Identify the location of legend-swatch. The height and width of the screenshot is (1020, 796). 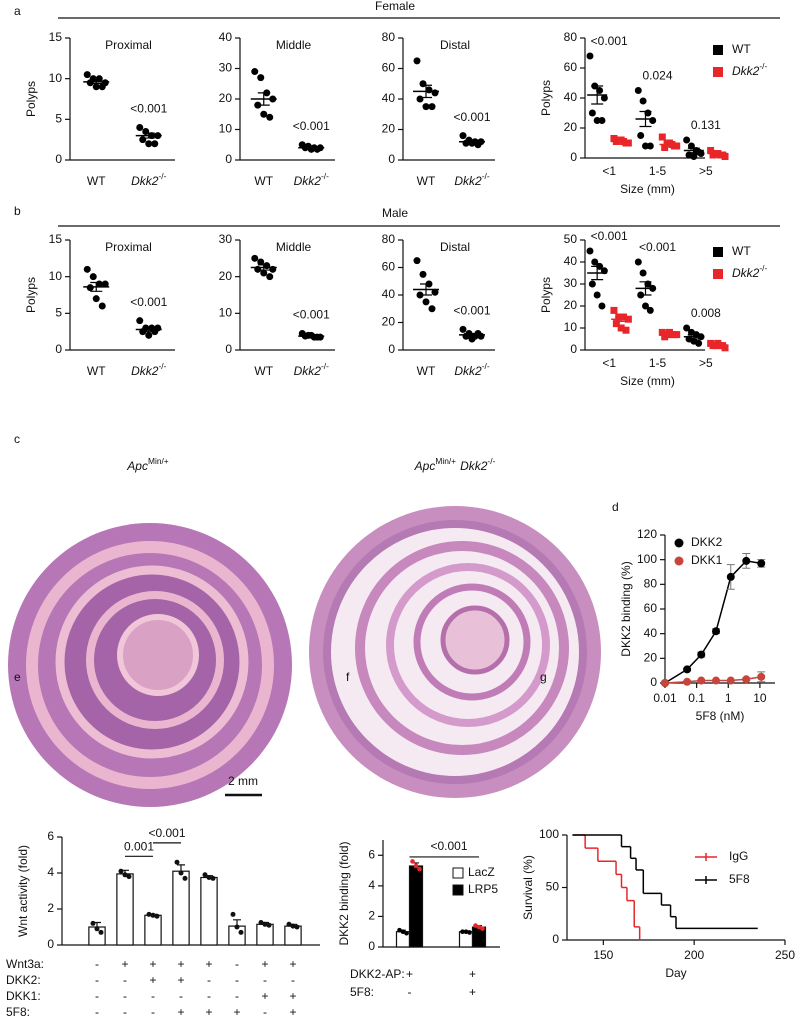
(718, 50).